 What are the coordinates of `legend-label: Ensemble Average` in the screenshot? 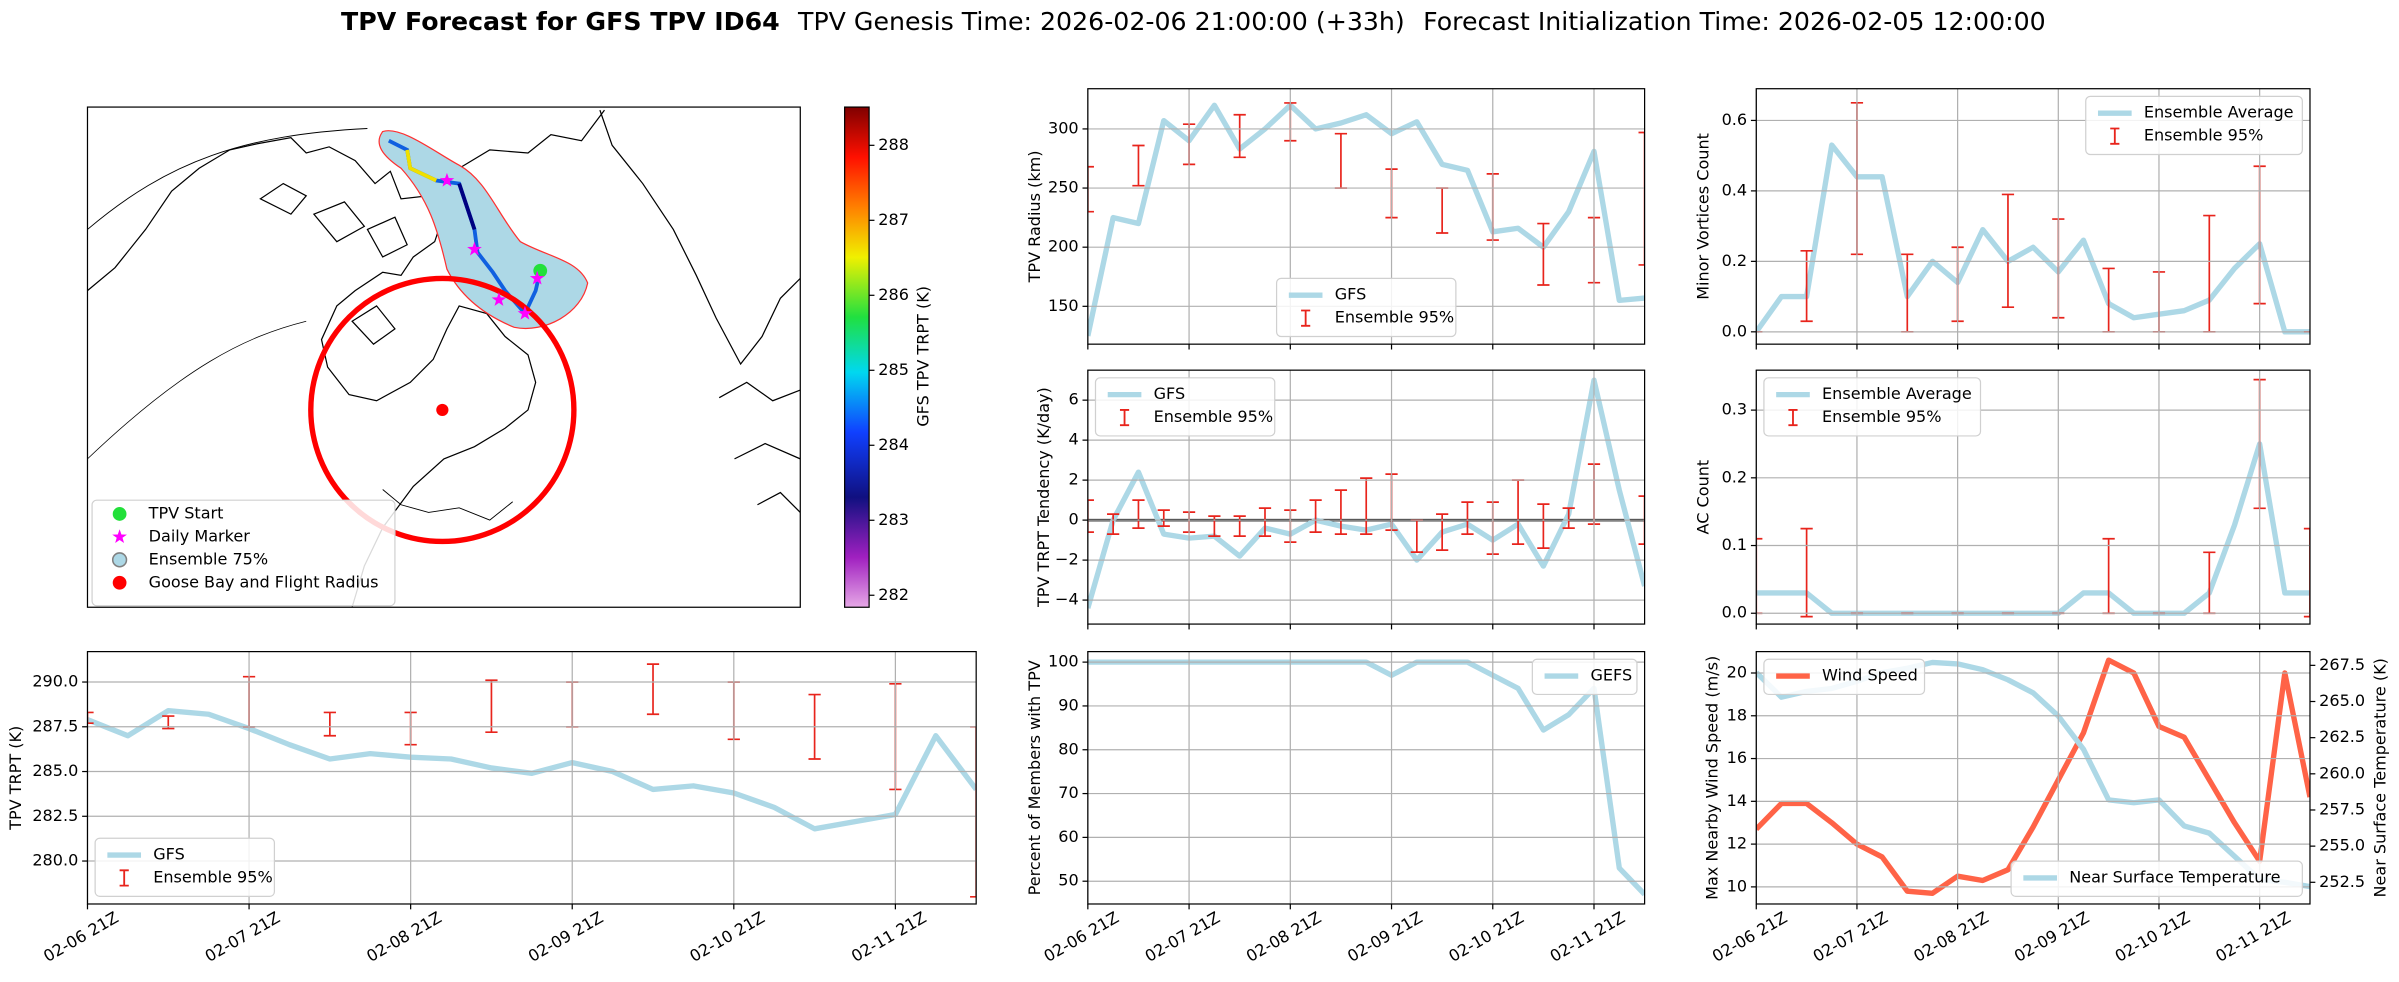 It's located at (1897, 393).